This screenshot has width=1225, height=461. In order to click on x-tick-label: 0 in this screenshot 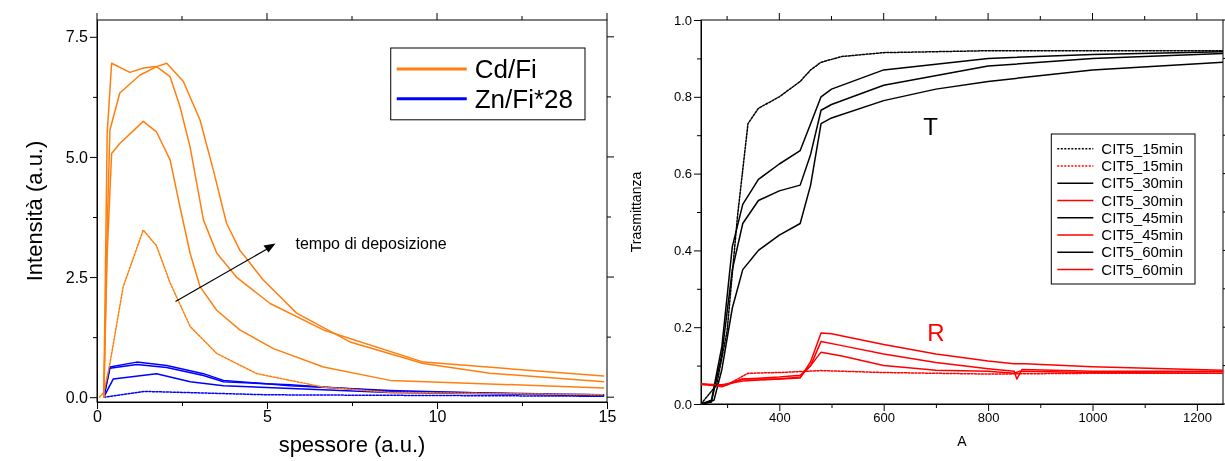, I will do `click(98, 417)`.